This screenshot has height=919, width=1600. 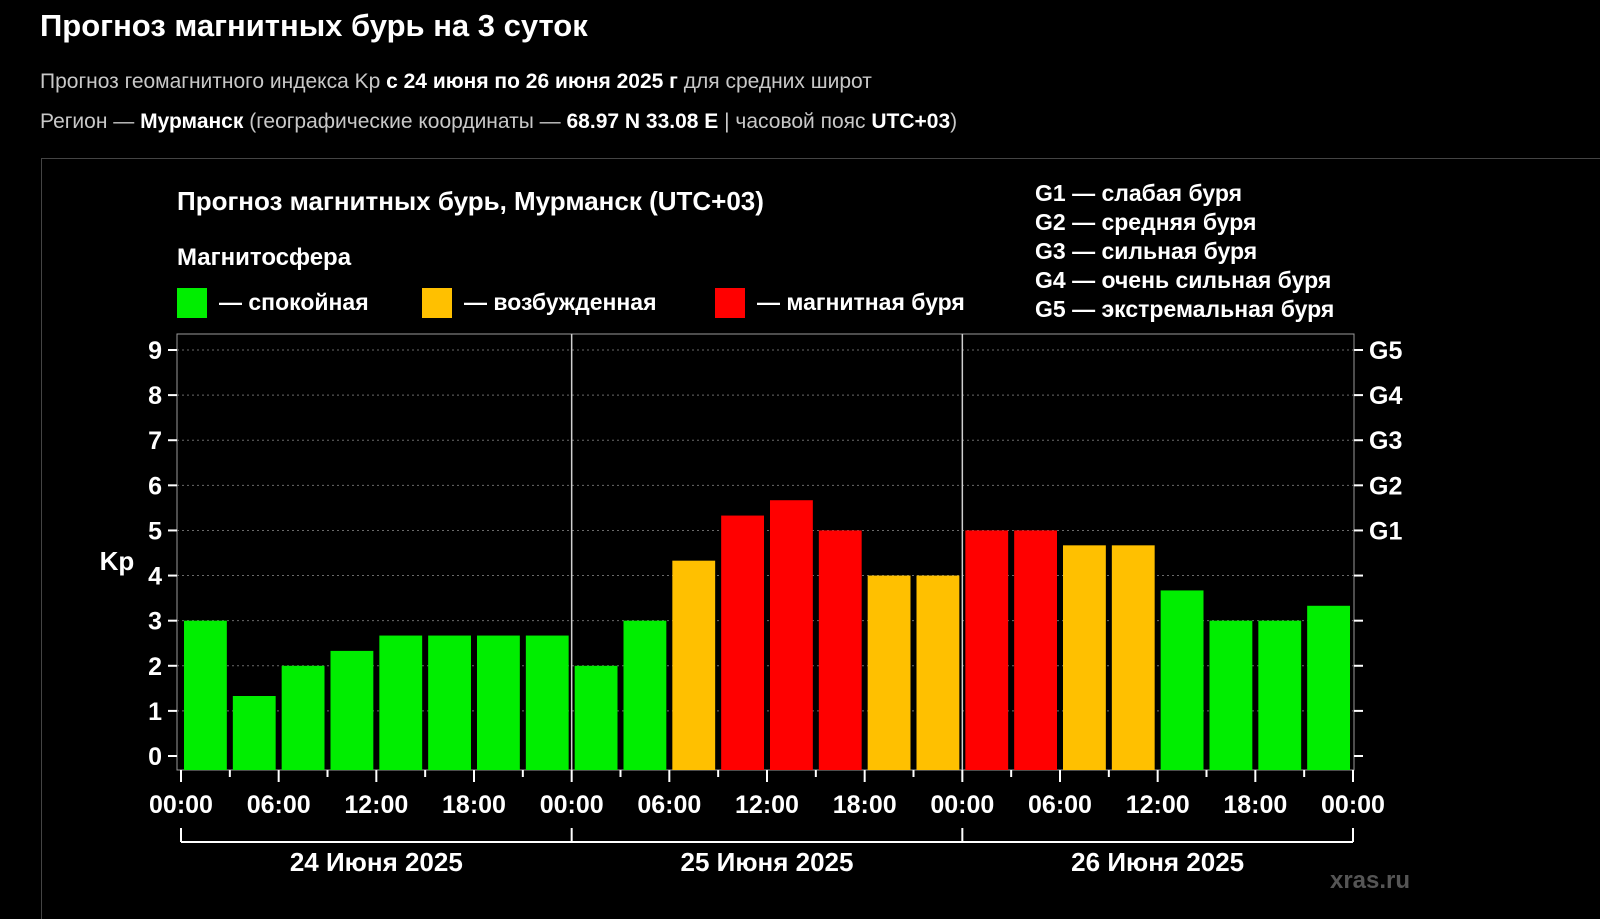 What do you see at coordinates (1146, 251) in the screenshot?
I see `g-scale-item-2: G3 — сильная буря` at bounding box center [1146, 251].